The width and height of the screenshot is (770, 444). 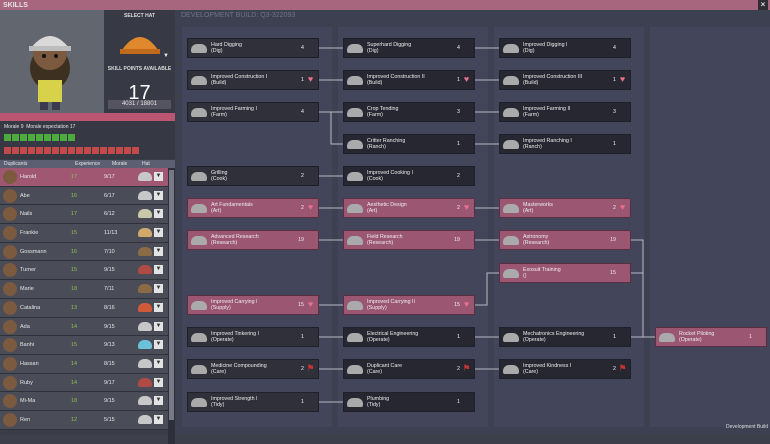 I want to click on list-scrollbar, so click(x=171, y=306).